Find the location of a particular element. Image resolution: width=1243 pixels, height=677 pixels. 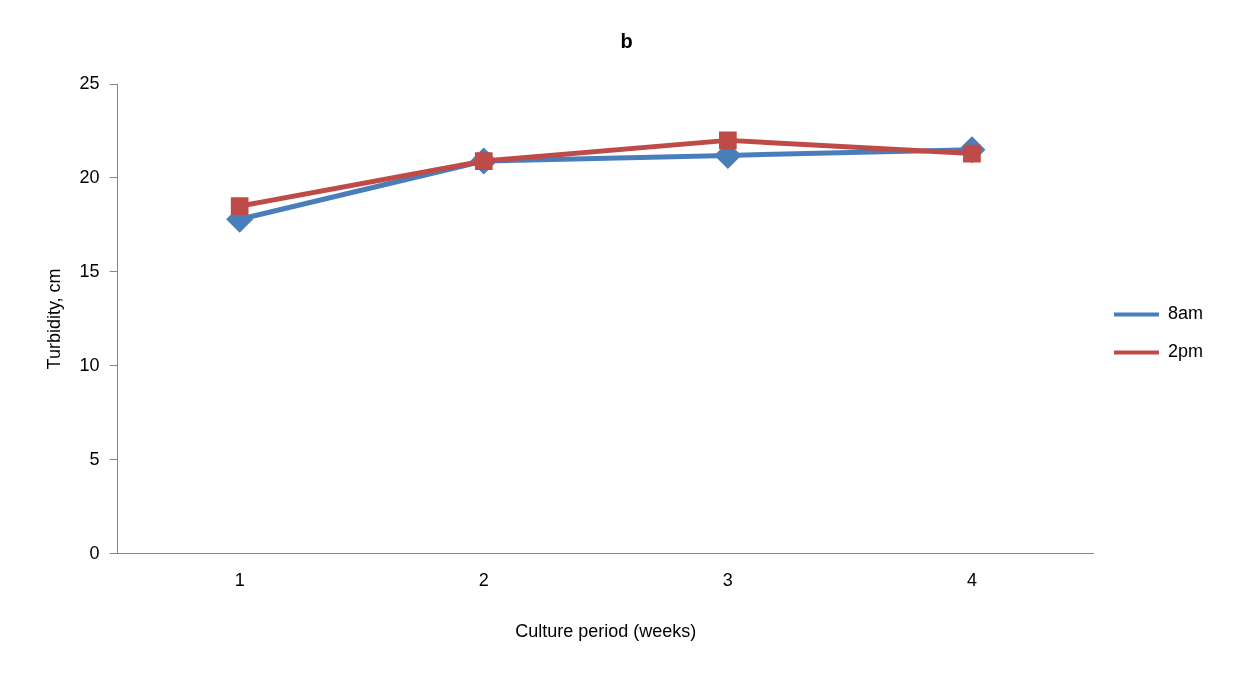

x-tick-label: 2 is located at coordinates (483, 579).